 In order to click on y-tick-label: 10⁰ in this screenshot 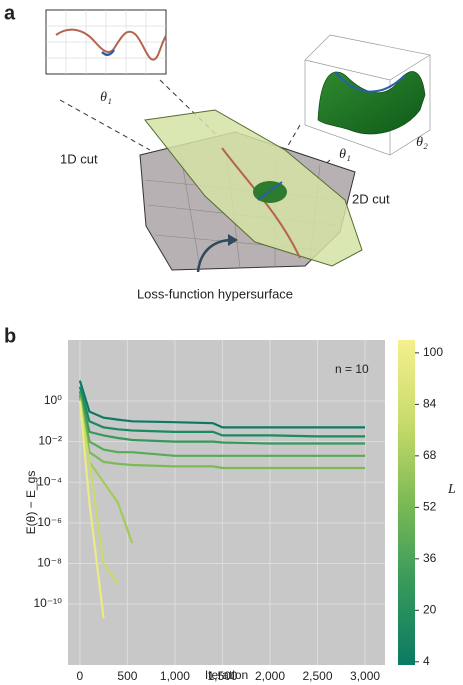, I will do `click(53, 400)`.